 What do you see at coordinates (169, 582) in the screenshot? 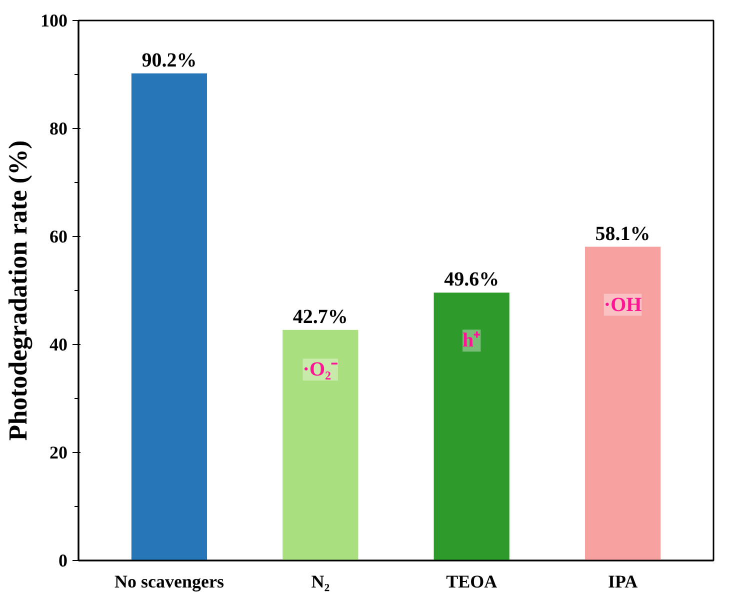
I see `x-tick-label: No scavengers` at bounding box center [169, 582].